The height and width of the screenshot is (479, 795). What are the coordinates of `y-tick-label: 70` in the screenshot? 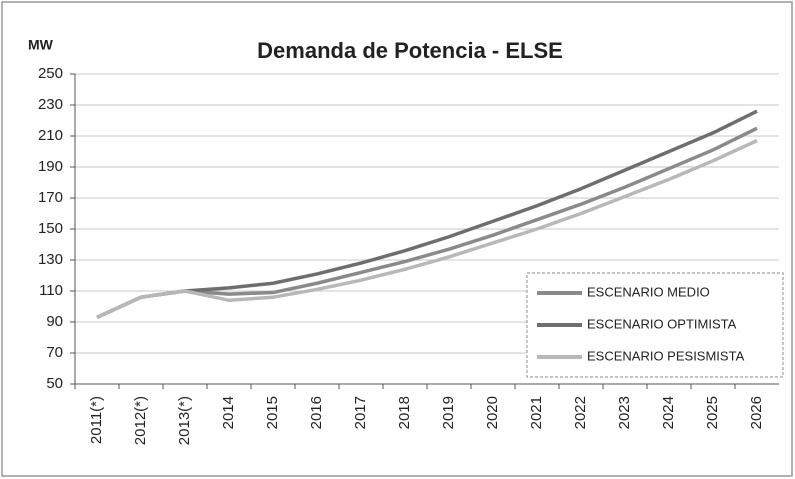 It's located at (54, 352).